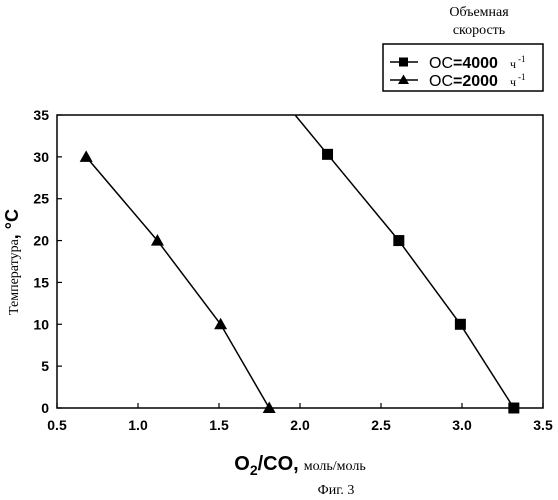  Describe the element at coordinates (45, 408) in the screenshot. I see `y-tick-label: 0` at that location.